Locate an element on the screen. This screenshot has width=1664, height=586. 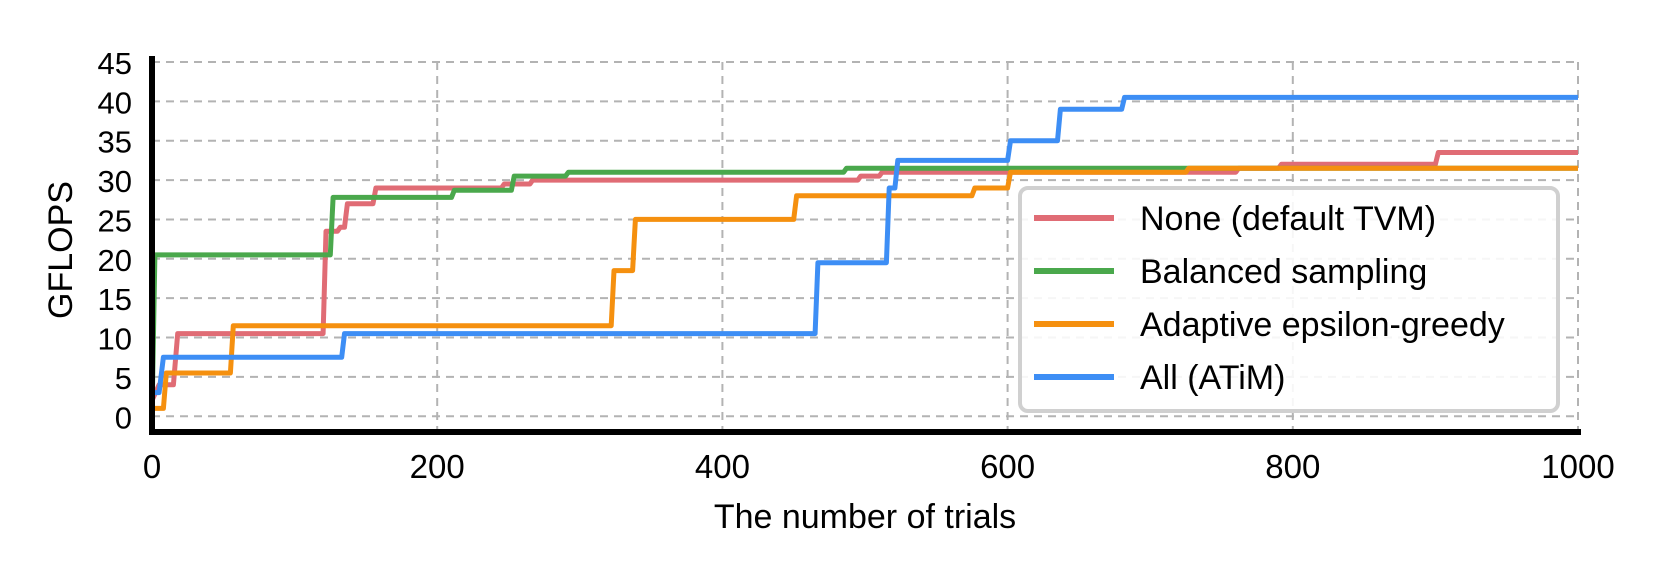
legend-label: All (ATiM) is located at coordinates (1212, 378).